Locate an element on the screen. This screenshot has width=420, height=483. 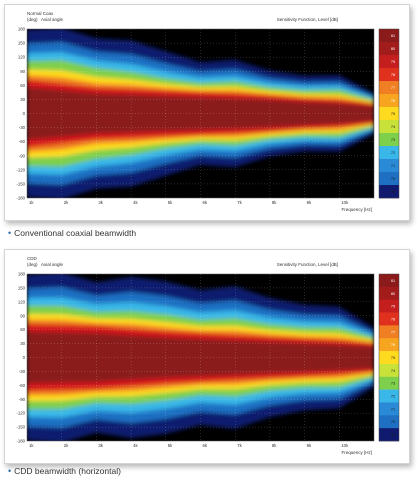
x-tick-label: 7k is located at coordinates (239, 445).